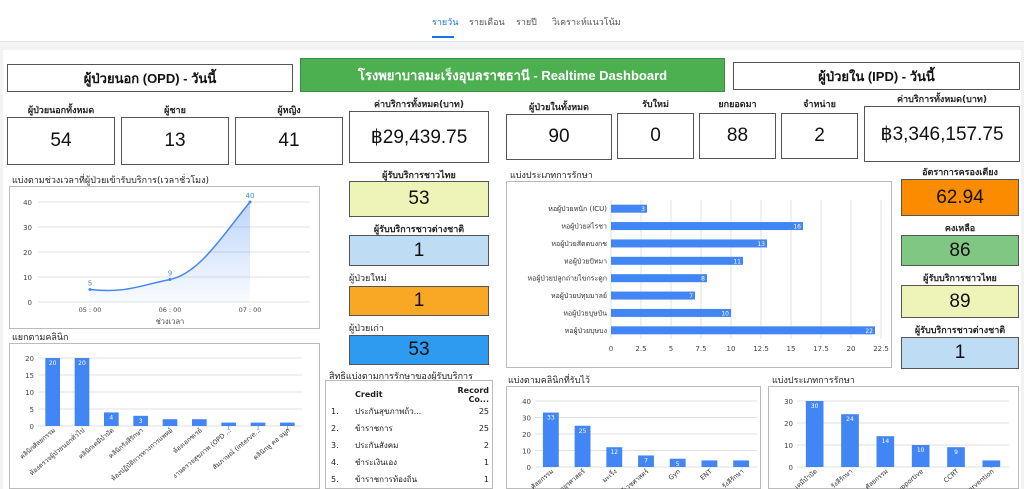 The width and height of the screenshot is (1024, 489). I want to click on table-row: 4. ชำระเงินเอง 1, so click(409, 462).